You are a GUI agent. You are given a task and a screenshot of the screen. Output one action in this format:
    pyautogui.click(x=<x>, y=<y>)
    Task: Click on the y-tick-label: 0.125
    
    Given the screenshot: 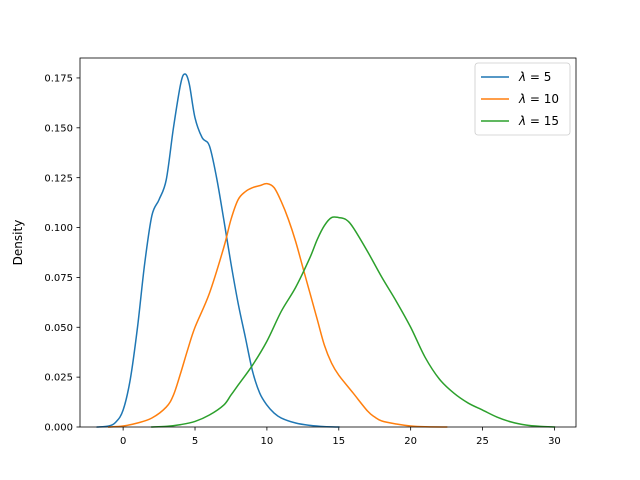 What is the action you would take?
    pyautogui.click(x=58, y=178)
    